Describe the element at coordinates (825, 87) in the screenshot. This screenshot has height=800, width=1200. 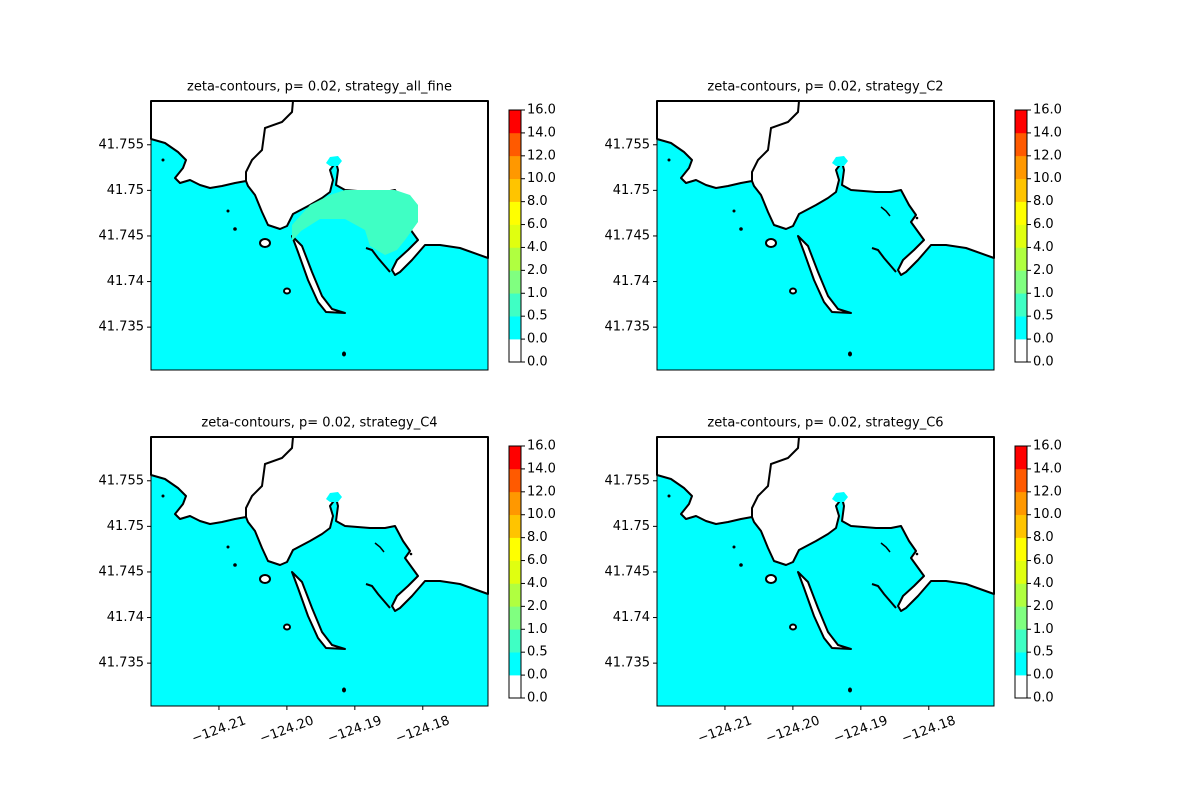
I see `panel-title: zeta-contours, p= 0.02, strategy_C2` at that location.